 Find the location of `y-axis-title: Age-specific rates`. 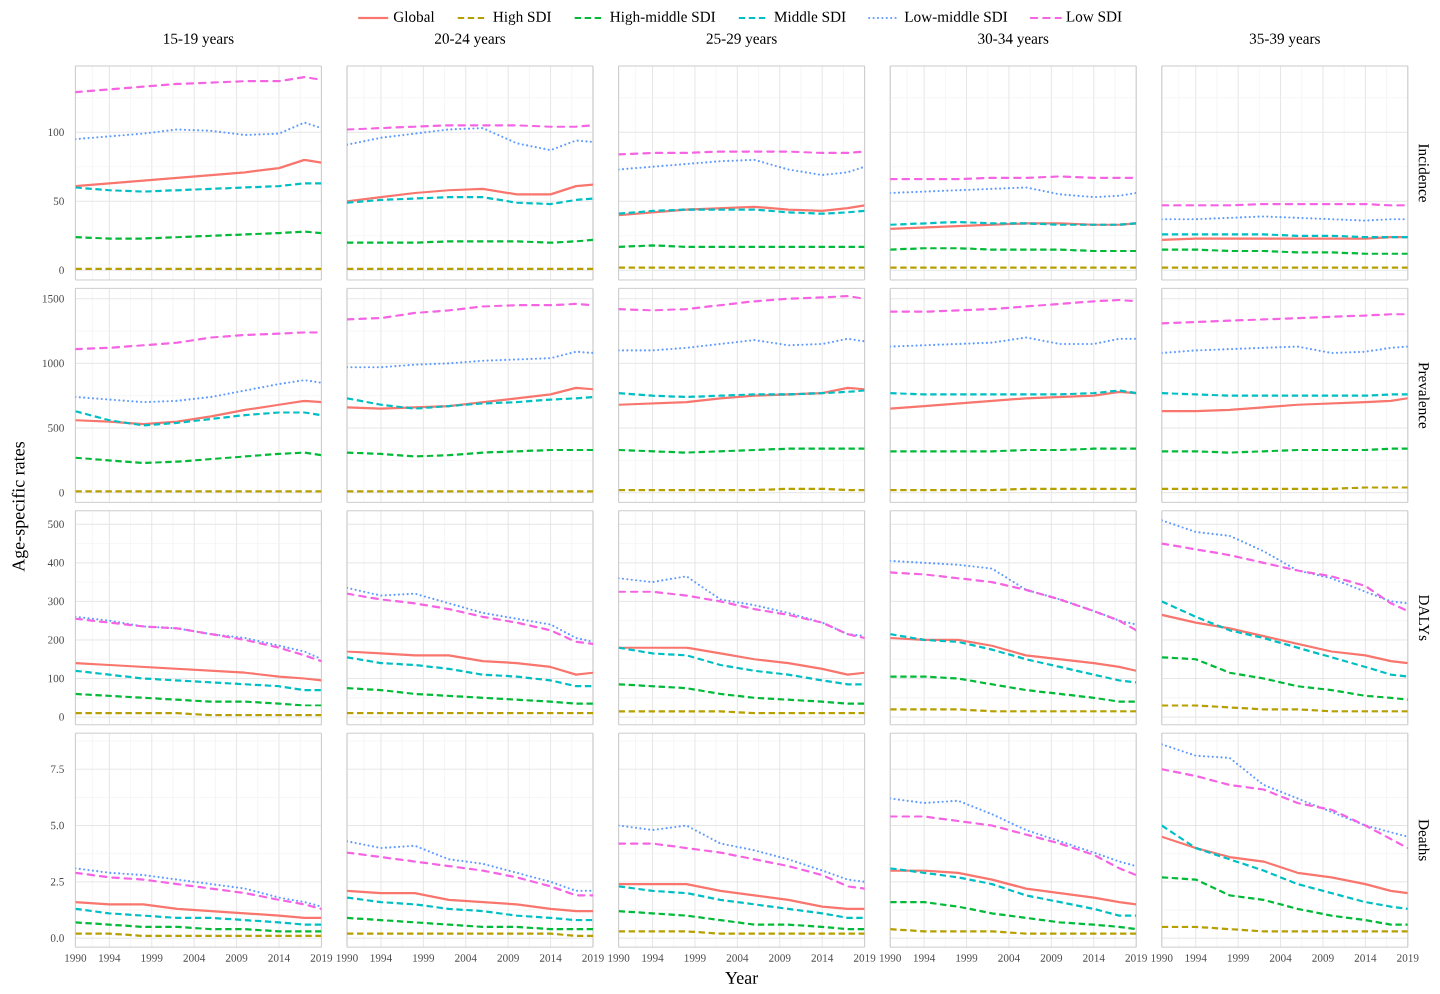

y-axis-title: Age-specific rates is located at coordinates (20, 506).